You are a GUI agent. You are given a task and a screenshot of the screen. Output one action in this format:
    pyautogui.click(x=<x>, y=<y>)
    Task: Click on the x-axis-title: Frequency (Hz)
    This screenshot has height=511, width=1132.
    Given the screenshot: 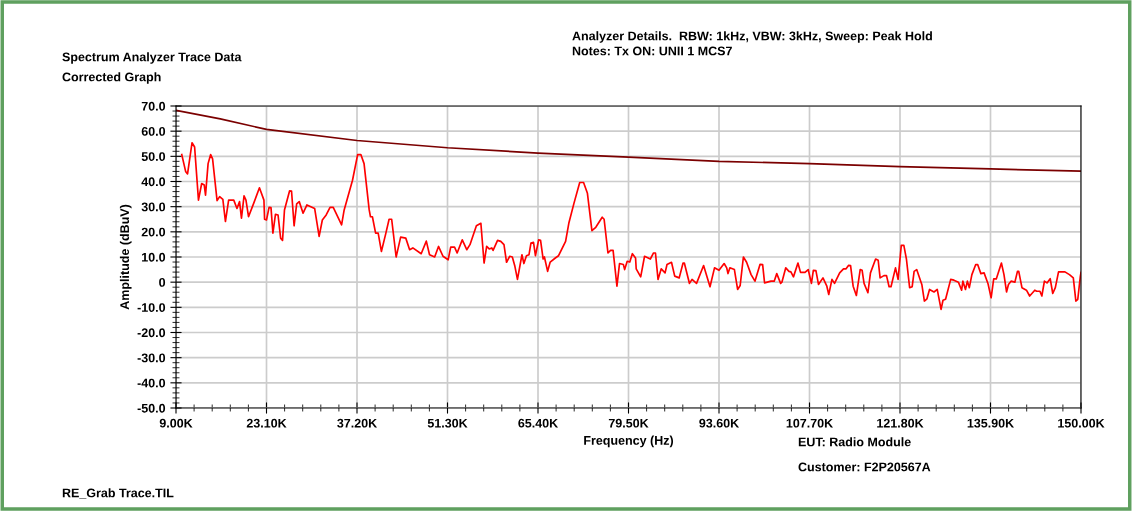 What is the action you would take?
    pyautogui.click(x=629, y=441)
    